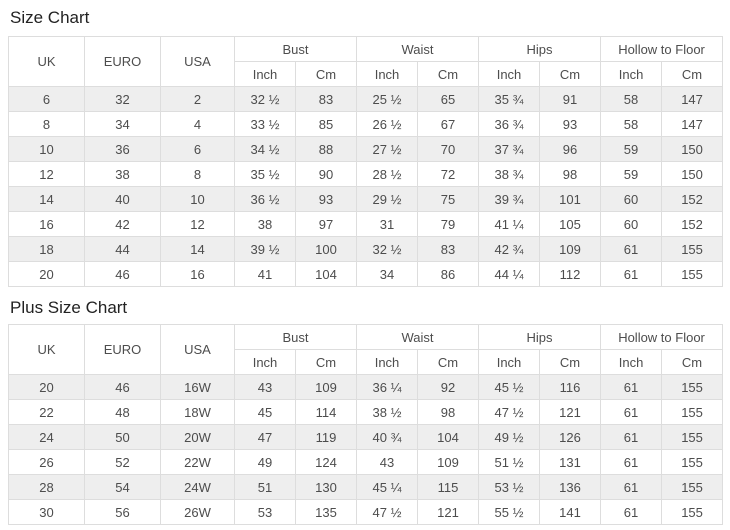 Image resolution: width=730 pixels, height=530 pixels. What do you see at coordinates (122, 387) in the screenshot?
I see `table-cell: 46` at bounding box center [122, 387].